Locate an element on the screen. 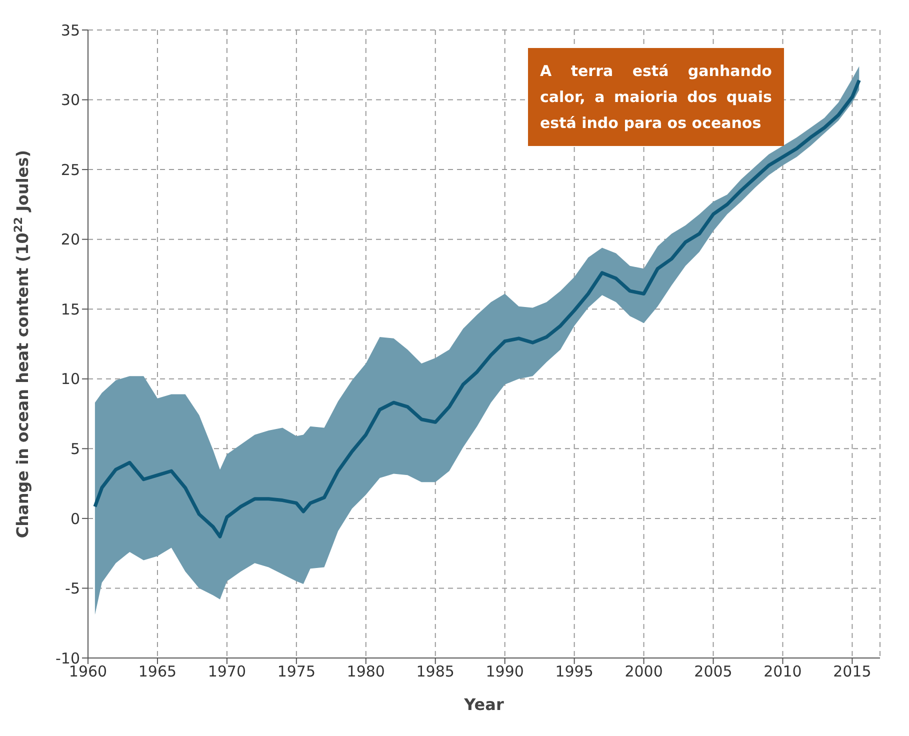  x-tick-label: 1960 is located at coordinates (88, 671).